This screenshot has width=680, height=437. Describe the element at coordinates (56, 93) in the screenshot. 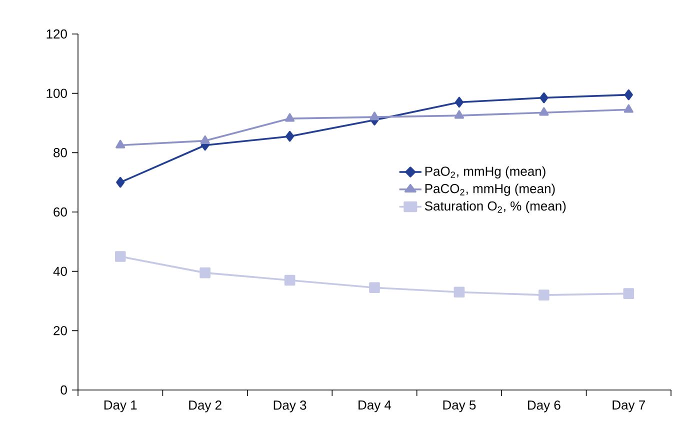

I see `y-tick-label: 100` at that location.